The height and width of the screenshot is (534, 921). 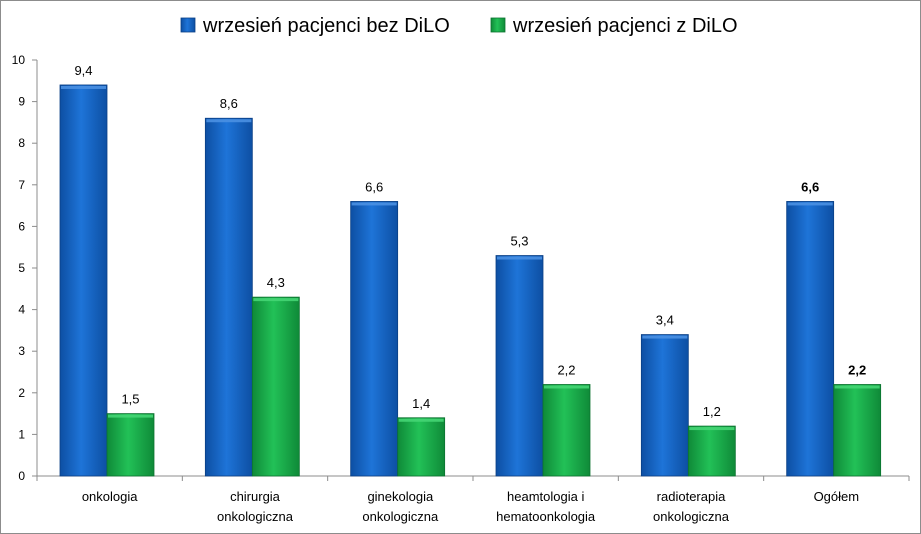 What do you see at coordinates (255, 506) in the screenshot?
I see `x-tick-label: chirurgia onkologiczna` at bounding box center [255, 506].